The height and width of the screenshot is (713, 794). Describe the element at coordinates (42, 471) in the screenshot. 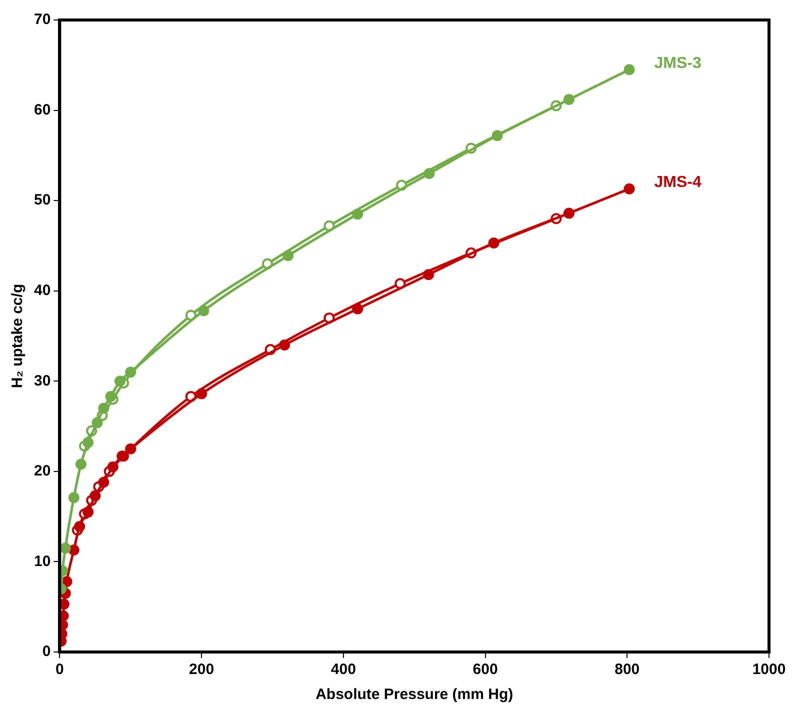

I see `y-tick-label: 20` at that location.